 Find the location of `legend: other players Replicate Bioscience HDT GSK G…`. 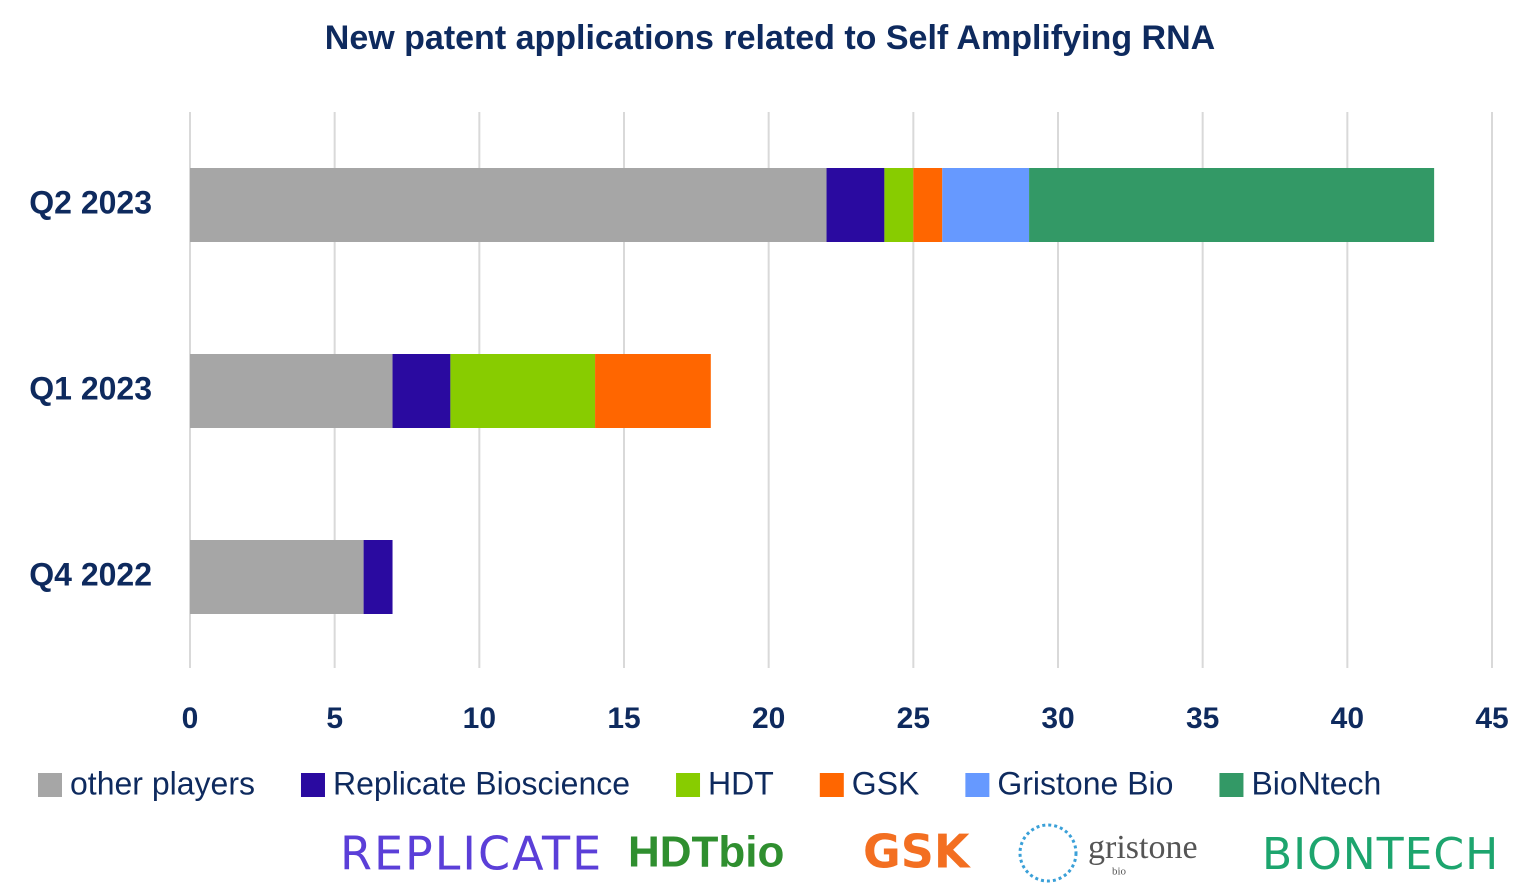

legend: other players Replicate Bioscience HDT GSK G… is located at coordinates (709, 783).